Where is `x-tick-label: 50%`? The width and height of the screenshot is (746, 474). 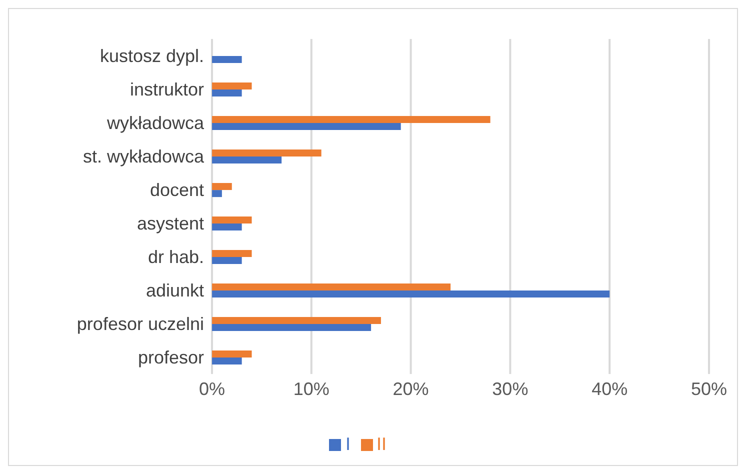 x-tick-label: 50% is located at coordinates (709, 388).